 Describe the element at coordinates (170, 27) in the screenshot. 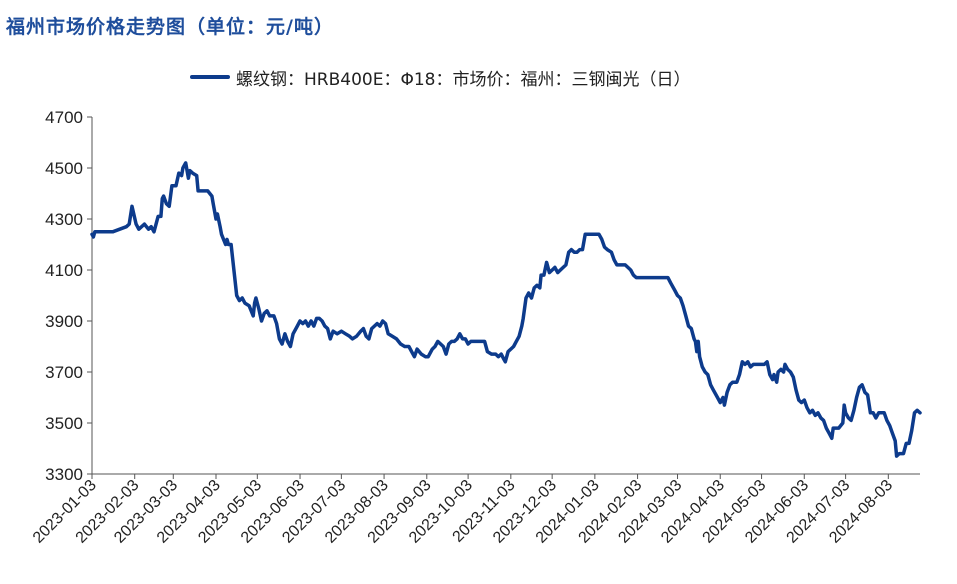

I see `chart-title: 福州市场价格走势图（单位：元/吨）` at that location.